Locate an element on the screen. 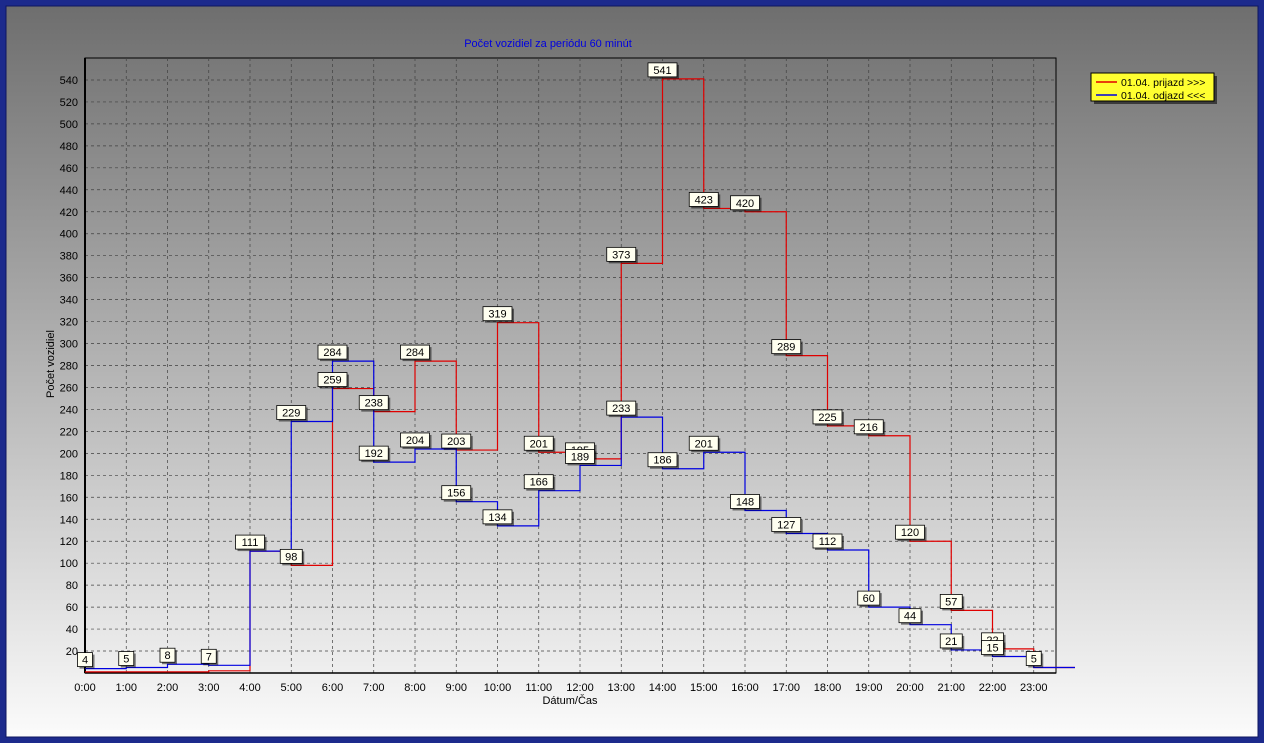  x-tick-label: 9:00 is located at coordinates (456, 688).